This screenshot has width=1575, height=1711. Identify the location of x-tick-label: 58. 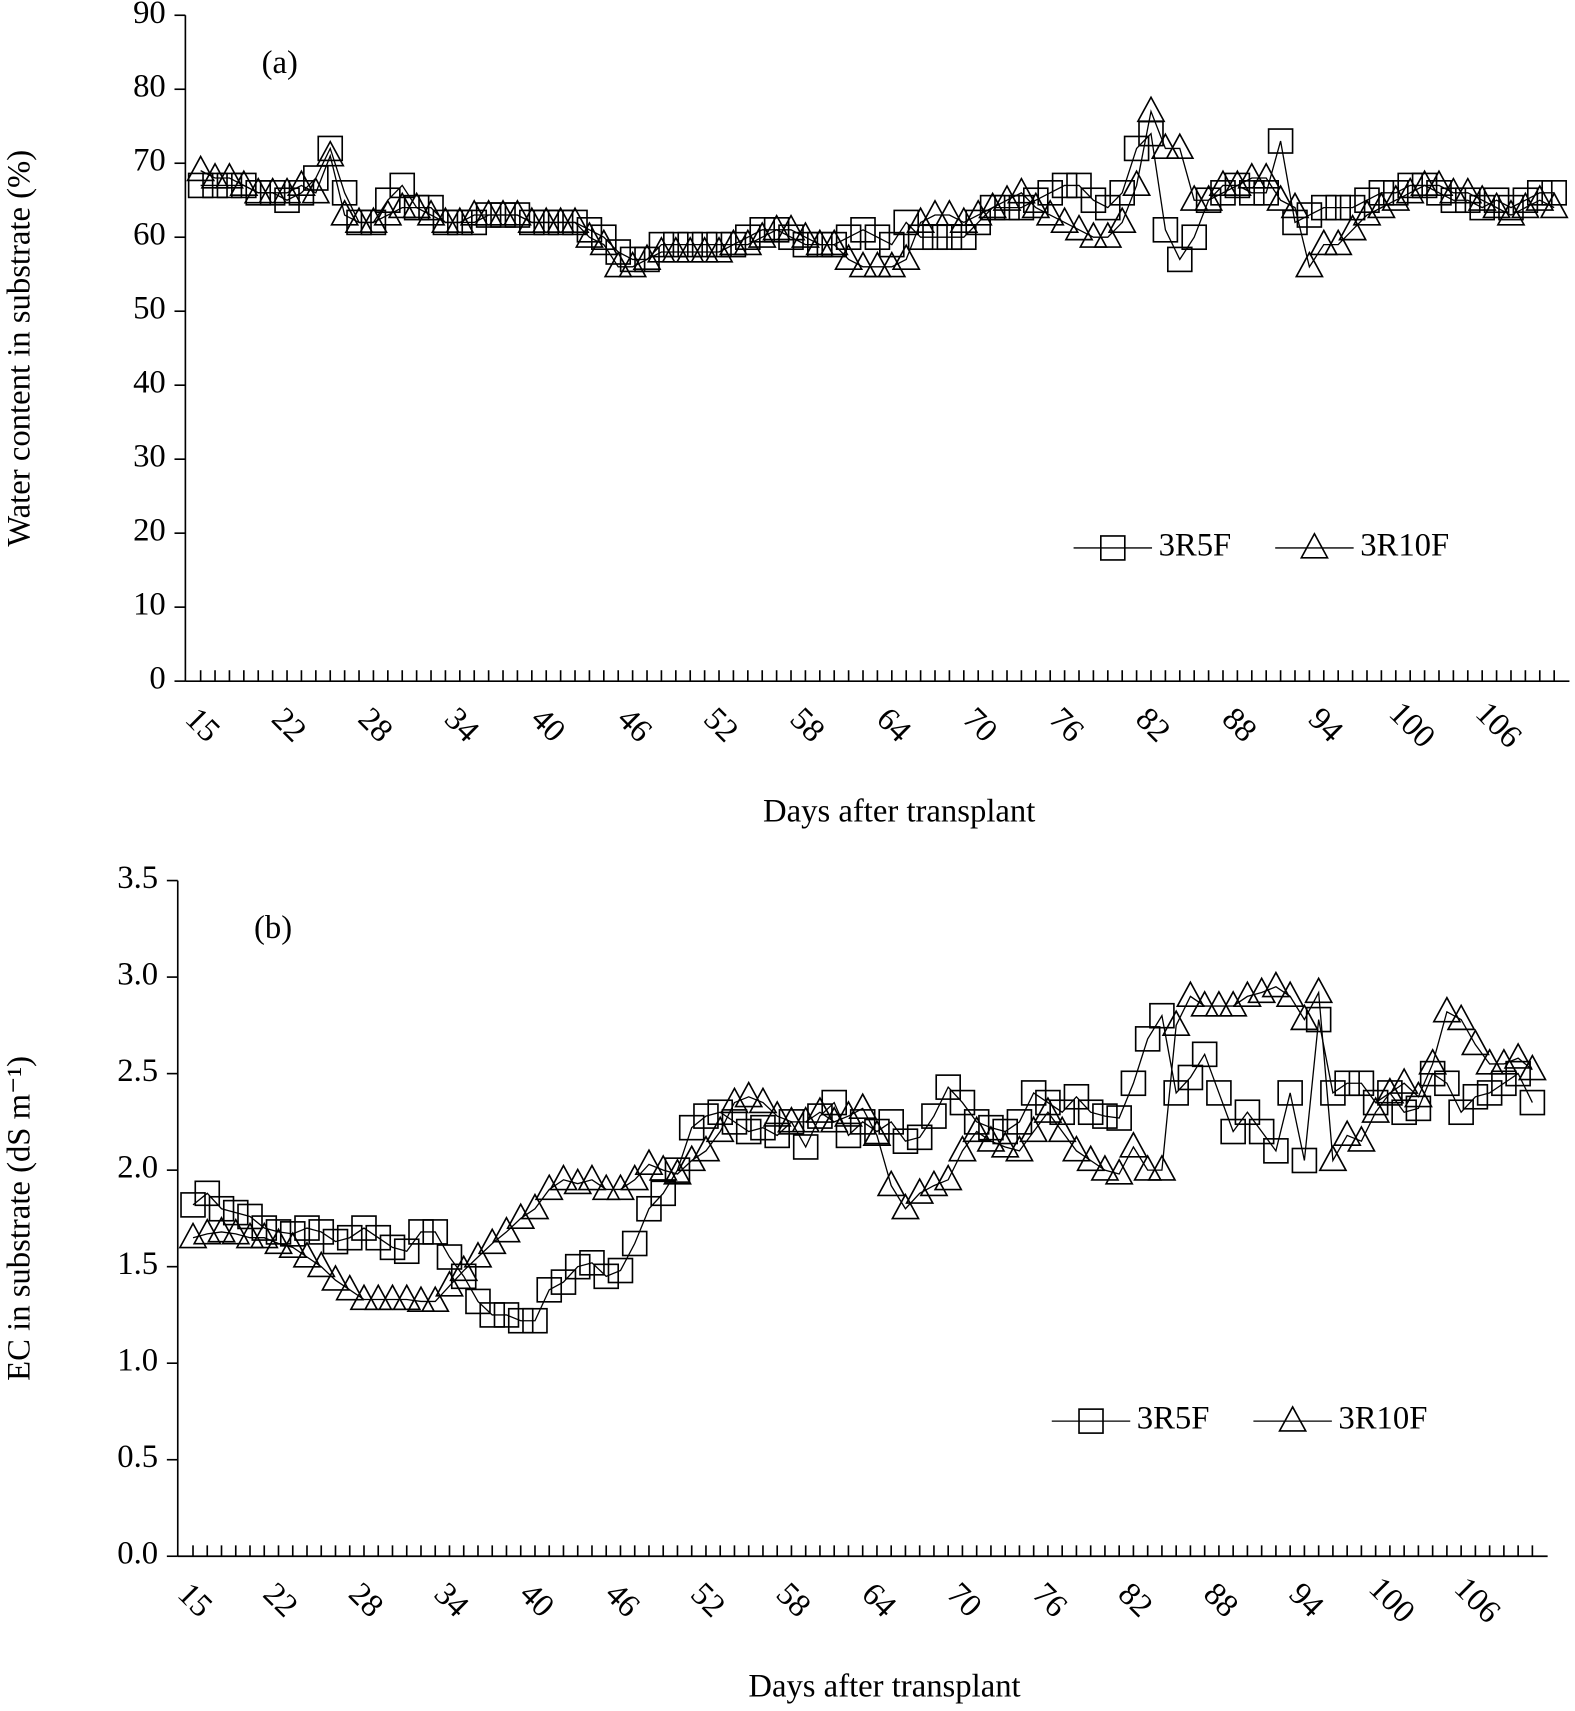
(807, 725).